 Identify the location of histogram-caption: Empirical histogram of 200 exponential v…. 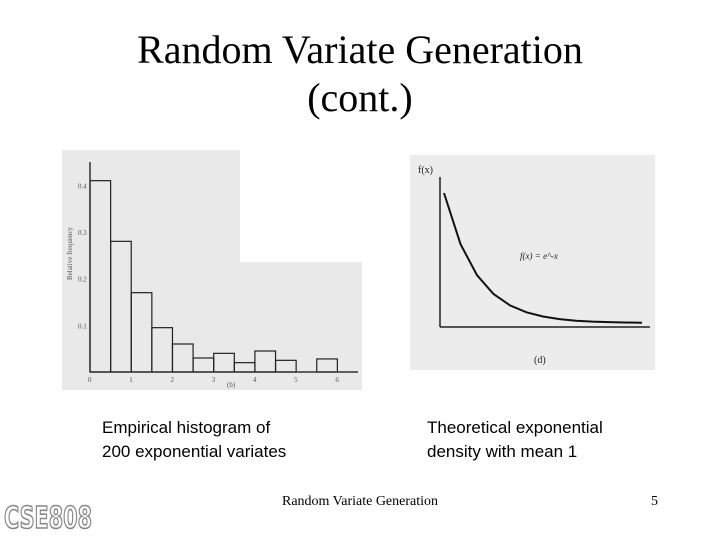
(194, 440).